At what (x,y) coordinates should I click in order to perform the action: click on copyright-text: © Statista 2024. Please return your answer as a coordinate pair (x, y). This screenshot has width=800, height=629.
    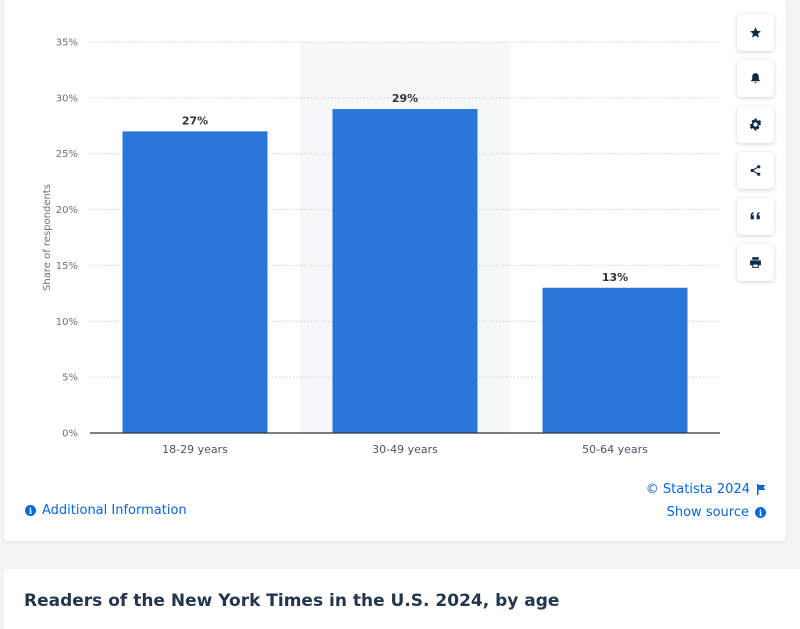
    Looking at the image, I should click on (697, 489).